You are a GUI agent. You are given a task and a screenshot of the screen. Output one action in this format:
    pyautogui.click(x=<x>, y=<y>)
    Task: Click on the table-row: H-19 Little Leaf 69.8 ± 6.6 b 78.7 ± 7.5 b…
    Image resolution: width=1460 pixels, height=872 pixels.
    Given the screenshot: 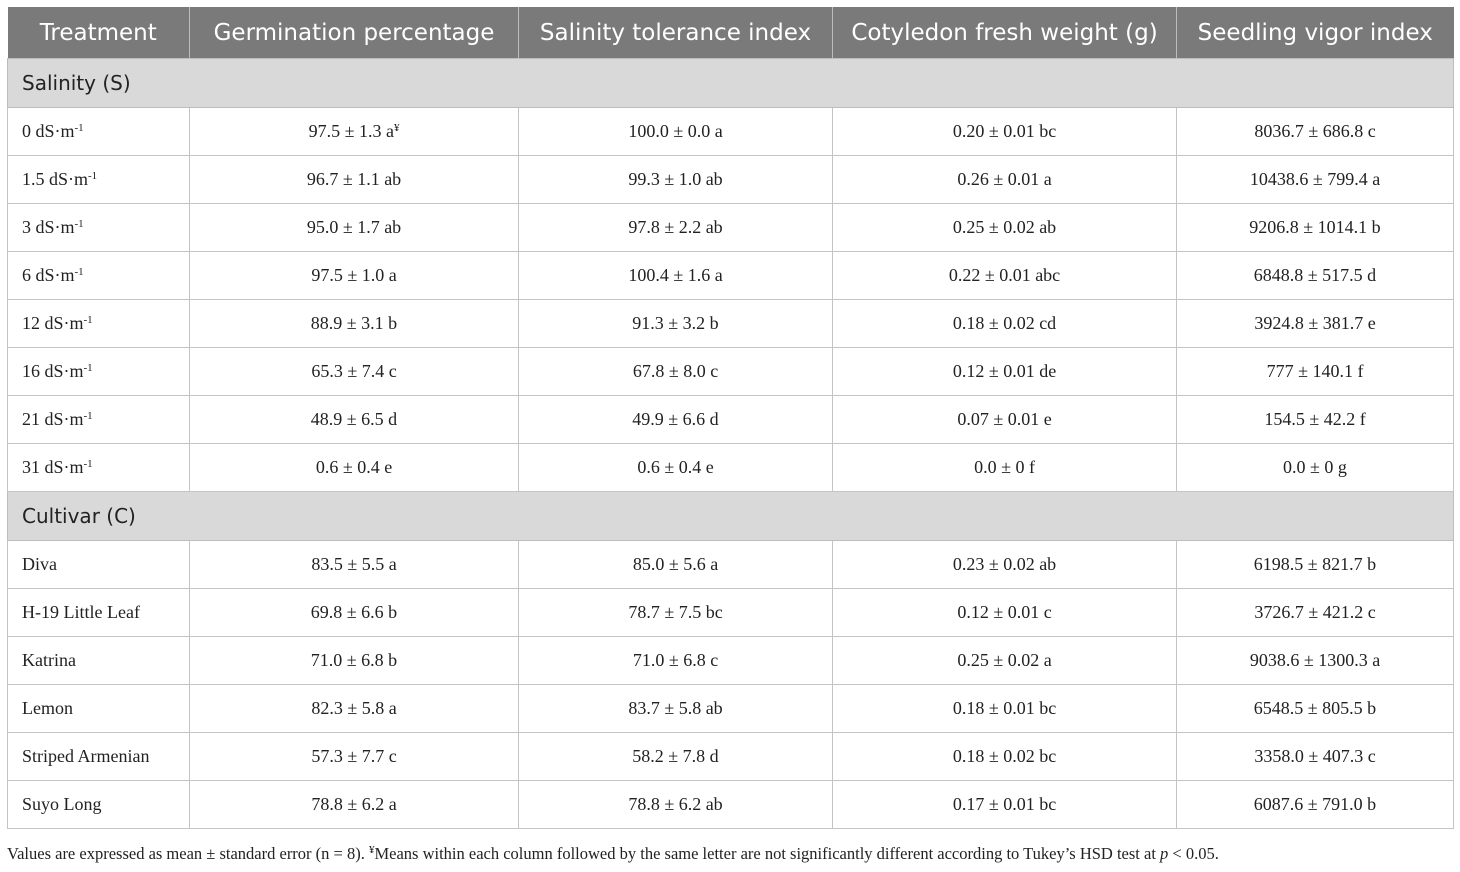 What is the action you would take?
    pyautogui.click(x=730, y=612)
    